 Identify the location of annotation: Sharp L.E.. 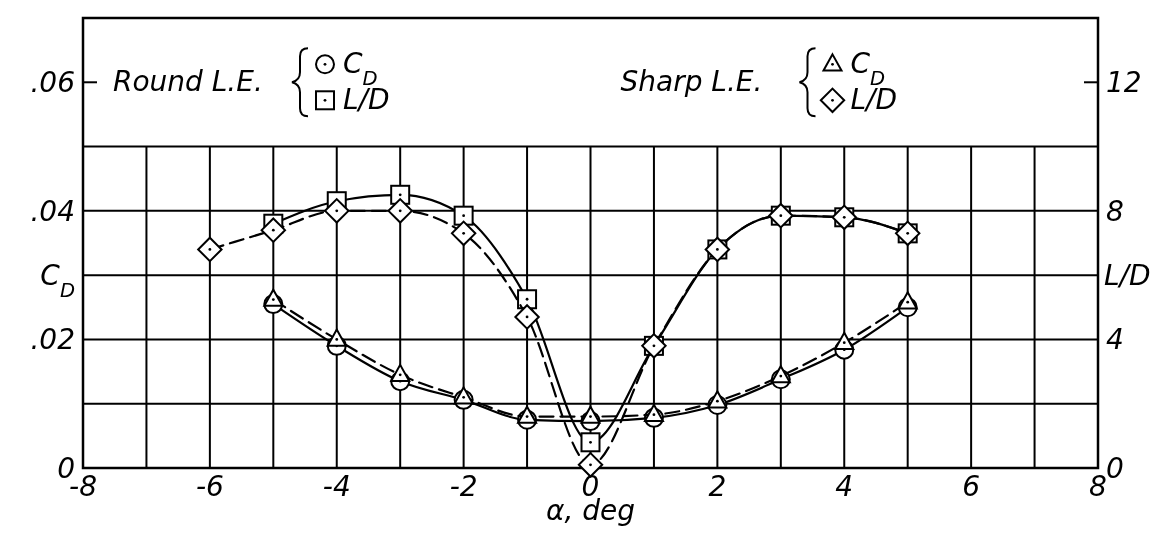
(691, 82).